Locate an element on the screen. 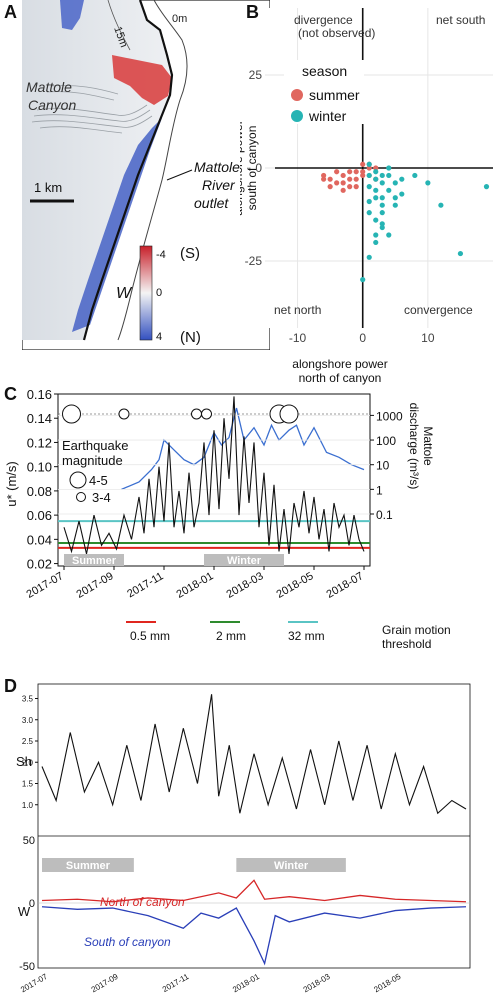 Image resolution: width=498 pixels, height=993 pixels. scatter-points is located at coordinates (405, 222).